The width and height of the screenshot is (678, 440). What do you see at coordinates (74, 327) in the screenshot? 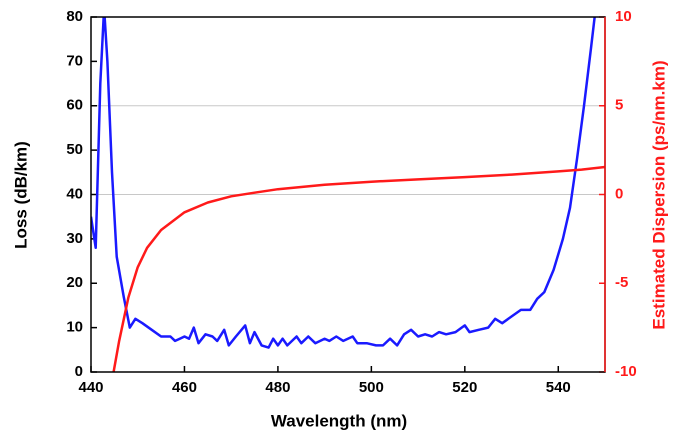
I see `y-tick-label: 10` at bounding box center [74, 327].